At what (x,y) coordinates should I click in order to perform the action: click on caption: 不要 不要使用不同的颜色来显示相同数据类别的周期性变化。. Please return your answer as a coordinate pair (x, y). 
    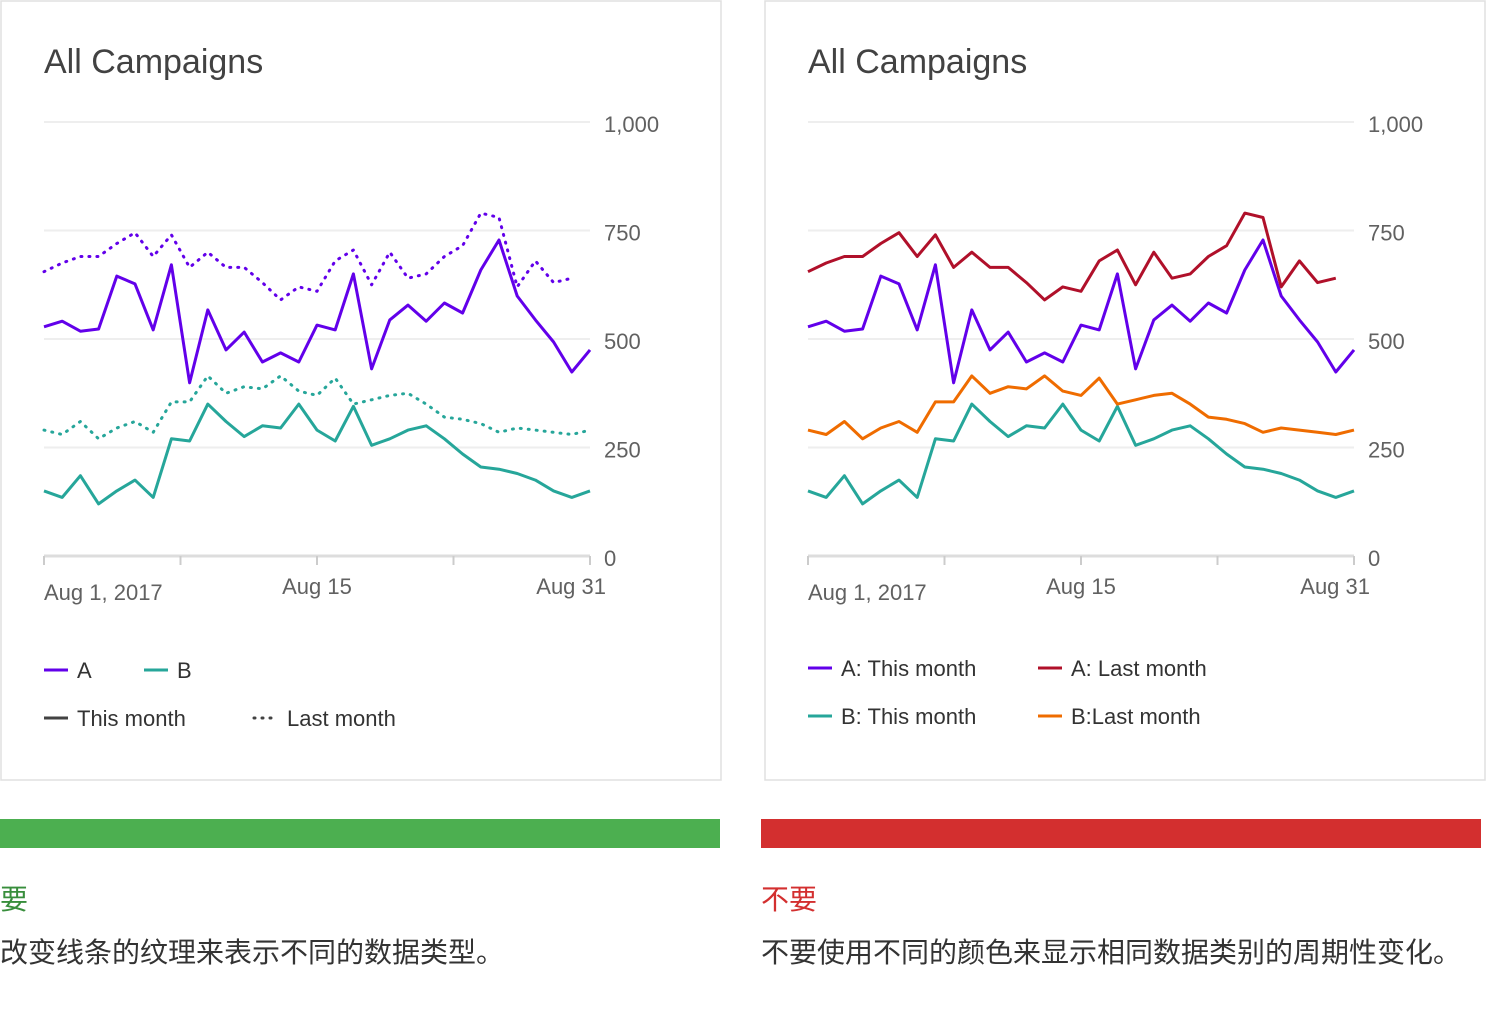
    Looking at the image, I should click on (1121, 898).